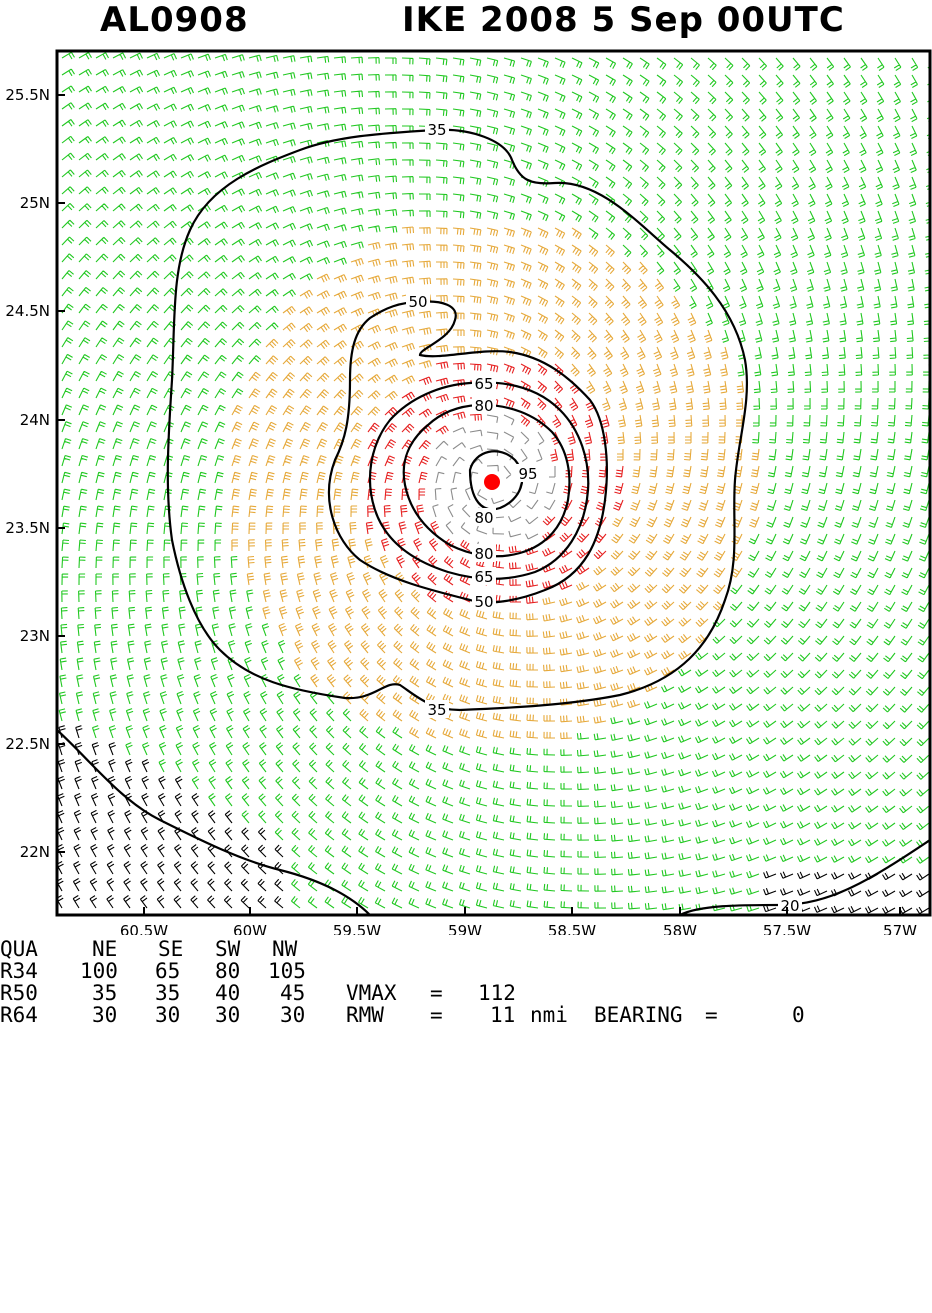  What do you see at coordinates (465, 928) in the screenshot?
I see `lon-label: 59W` at bounding box center [465, 928].